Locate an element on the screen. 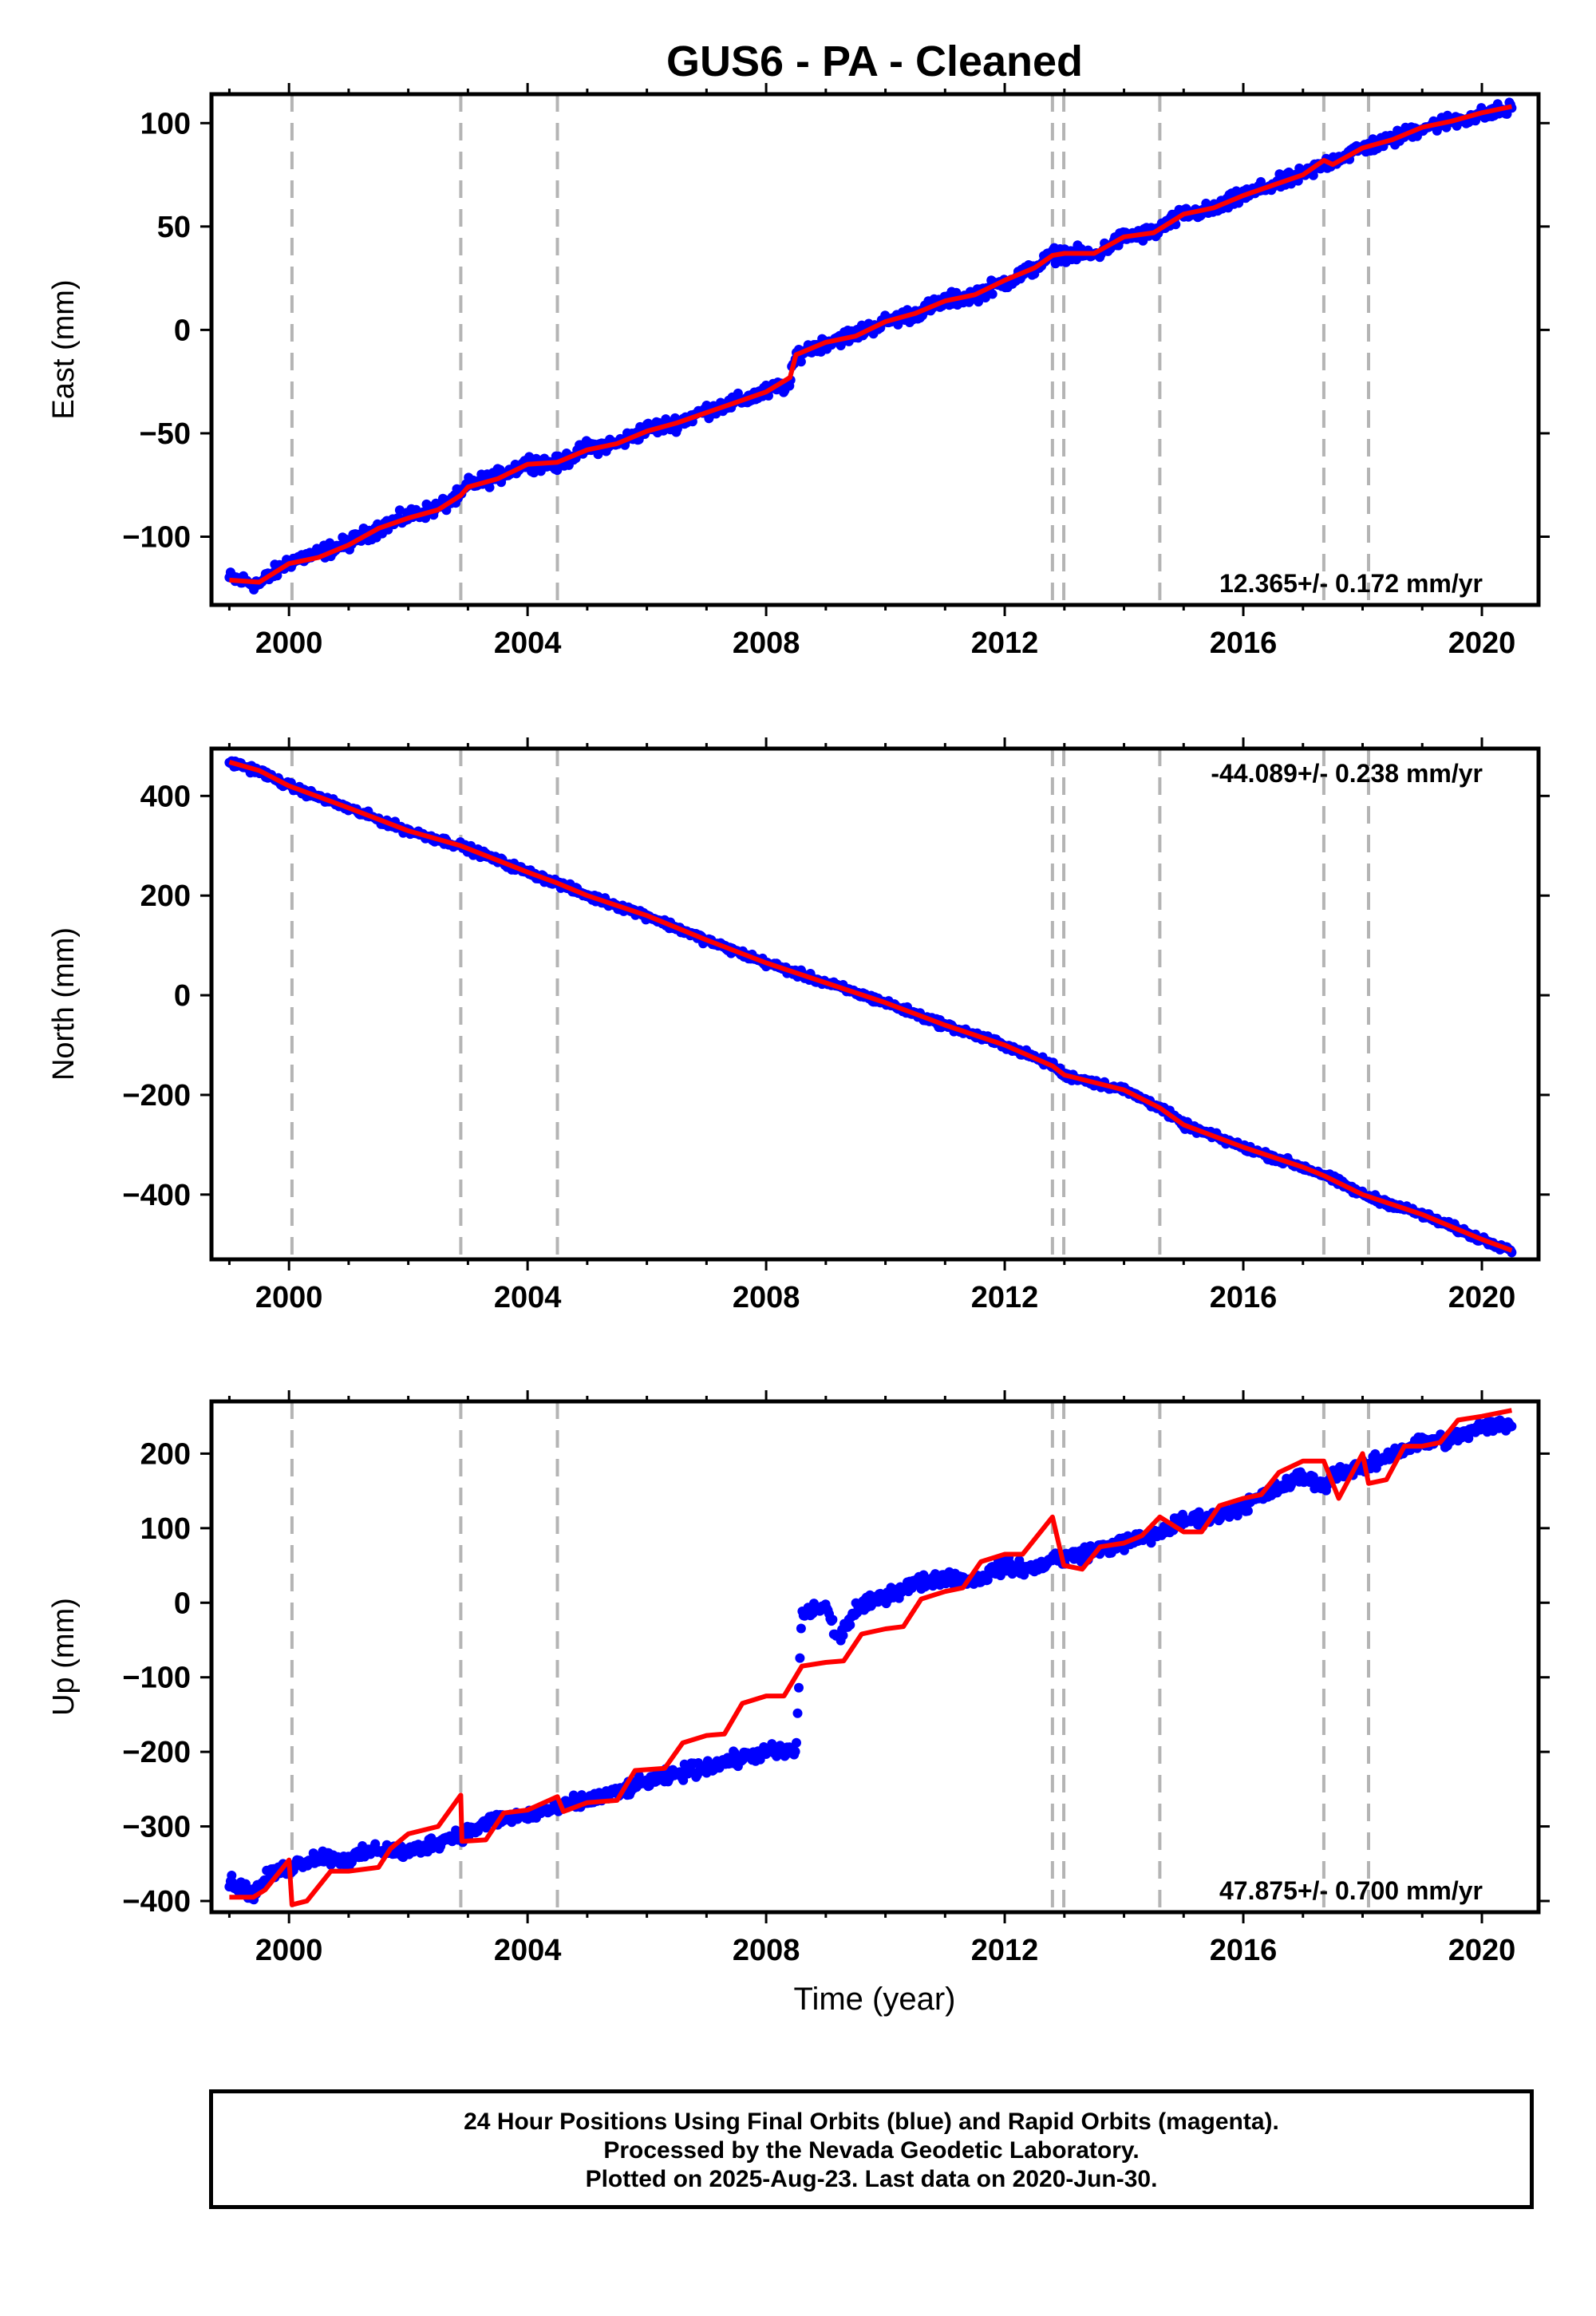  y-tick-label: 400 is located at coordinates (165, 796).